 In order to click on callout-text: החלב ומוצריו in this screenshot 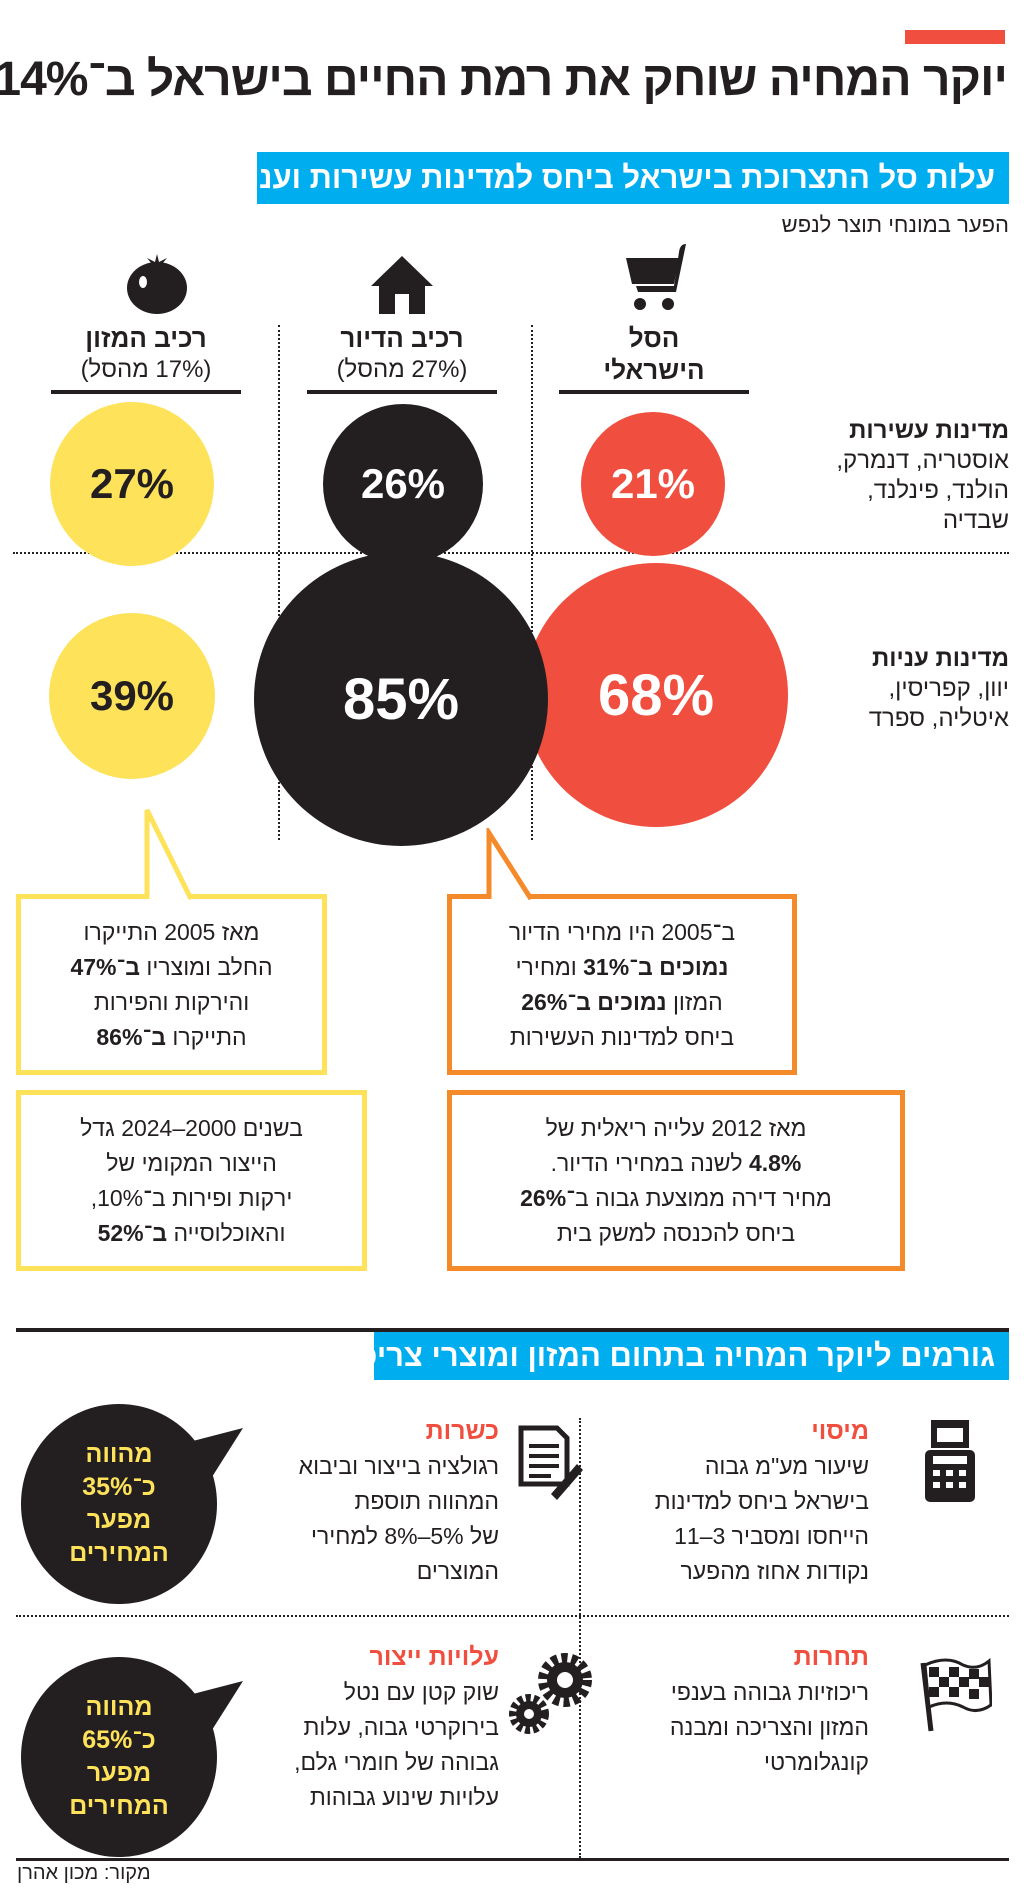, I will do `click(207, 966)`.